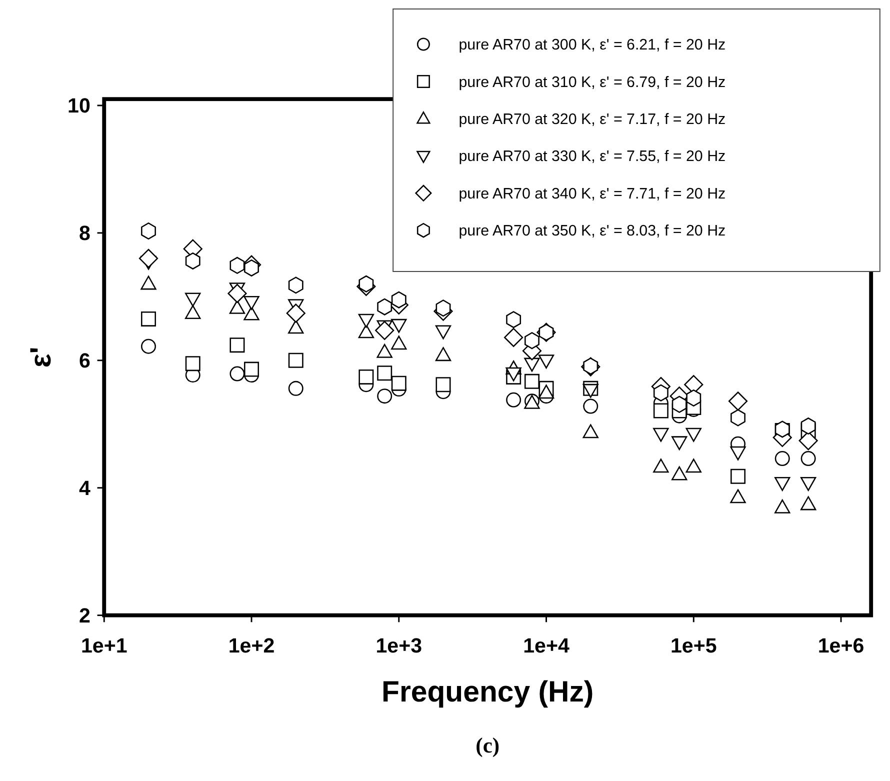 Image resolution: width=890 pixels, height=781 pixels. What do you see at coordinates (546, 646) in the screenshot?
I see `x-tick-label: 1e+4` at bounding box center [546, 646].